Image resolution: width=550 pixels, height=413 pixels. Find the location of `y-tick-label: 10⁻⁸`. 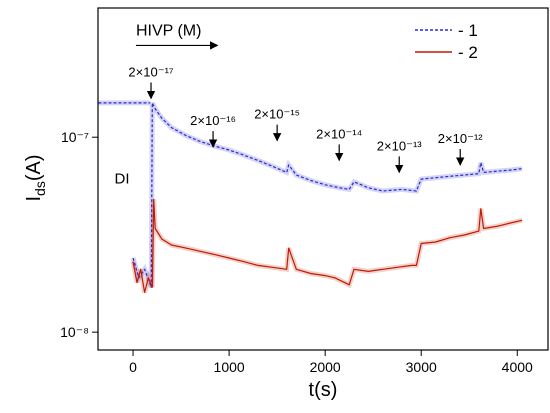

y-tick-label: 10⁻⁸ is located at coordinates (74, 332).